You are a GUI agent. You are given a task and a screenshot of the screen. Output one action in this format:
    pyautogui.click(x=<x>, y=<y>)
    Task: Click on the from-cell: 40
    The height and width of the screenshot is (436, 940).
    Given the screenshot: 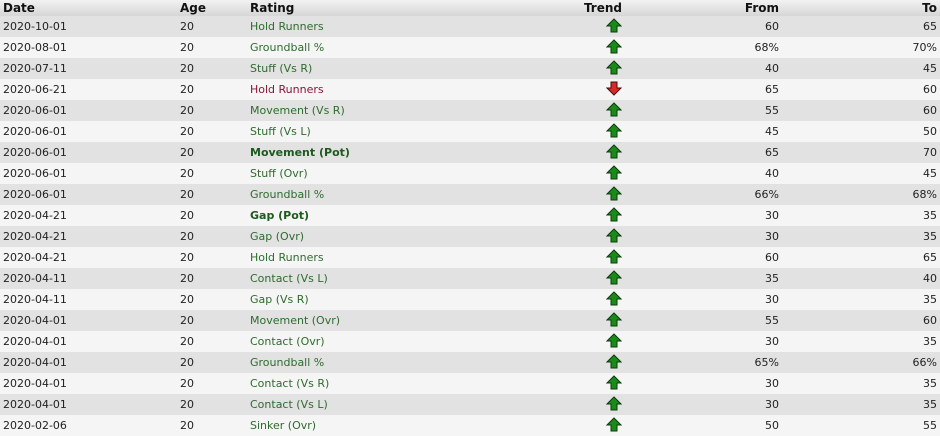 What is the action you would take?
    pyautogui.click(x=709, y=173)
    